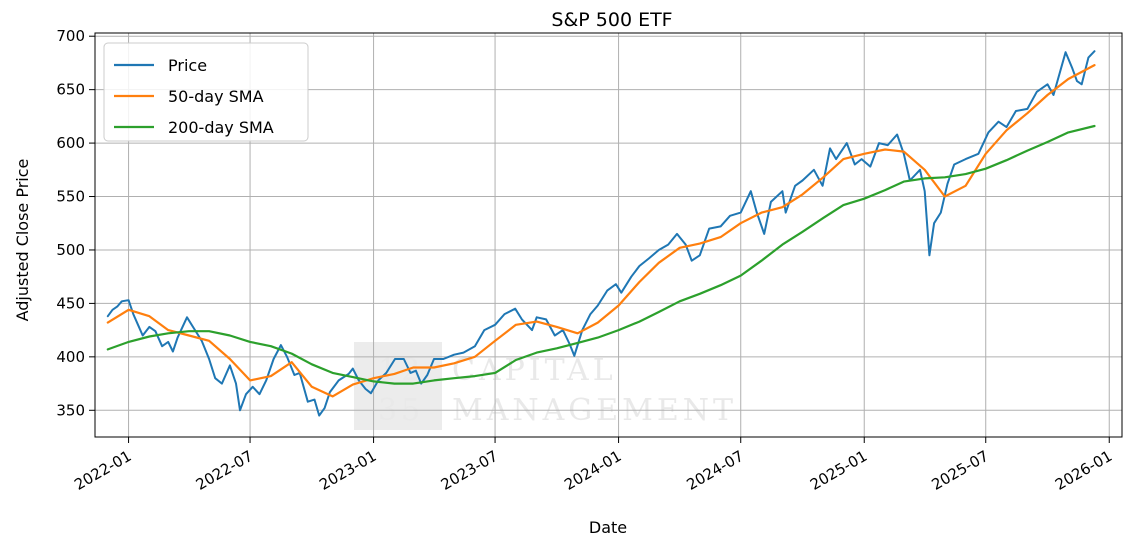 This screenshot has height=554, width=1132. Describe the element at coordinates (70, 143) in the screenshot. I see `y-tick-label: 600` at that location.